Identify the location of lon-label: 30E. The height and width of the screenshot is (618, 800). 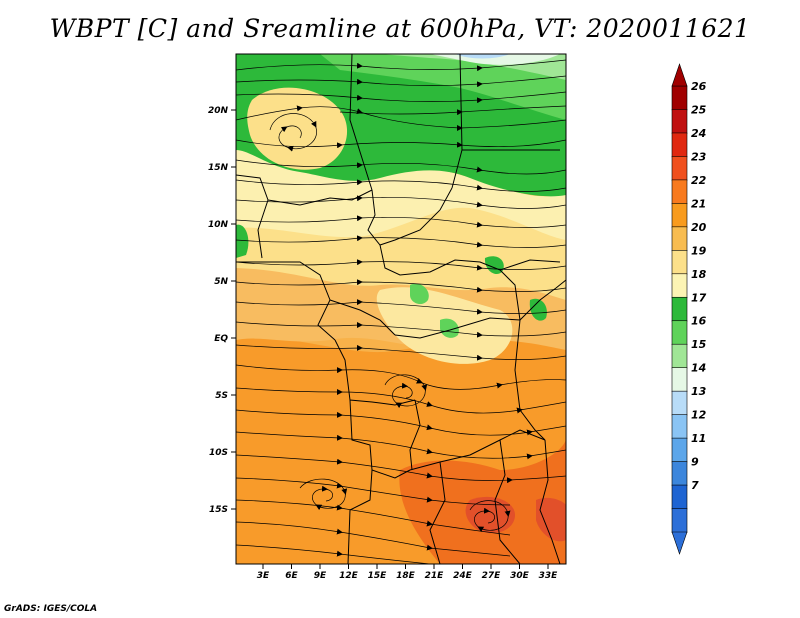
(520, 576).